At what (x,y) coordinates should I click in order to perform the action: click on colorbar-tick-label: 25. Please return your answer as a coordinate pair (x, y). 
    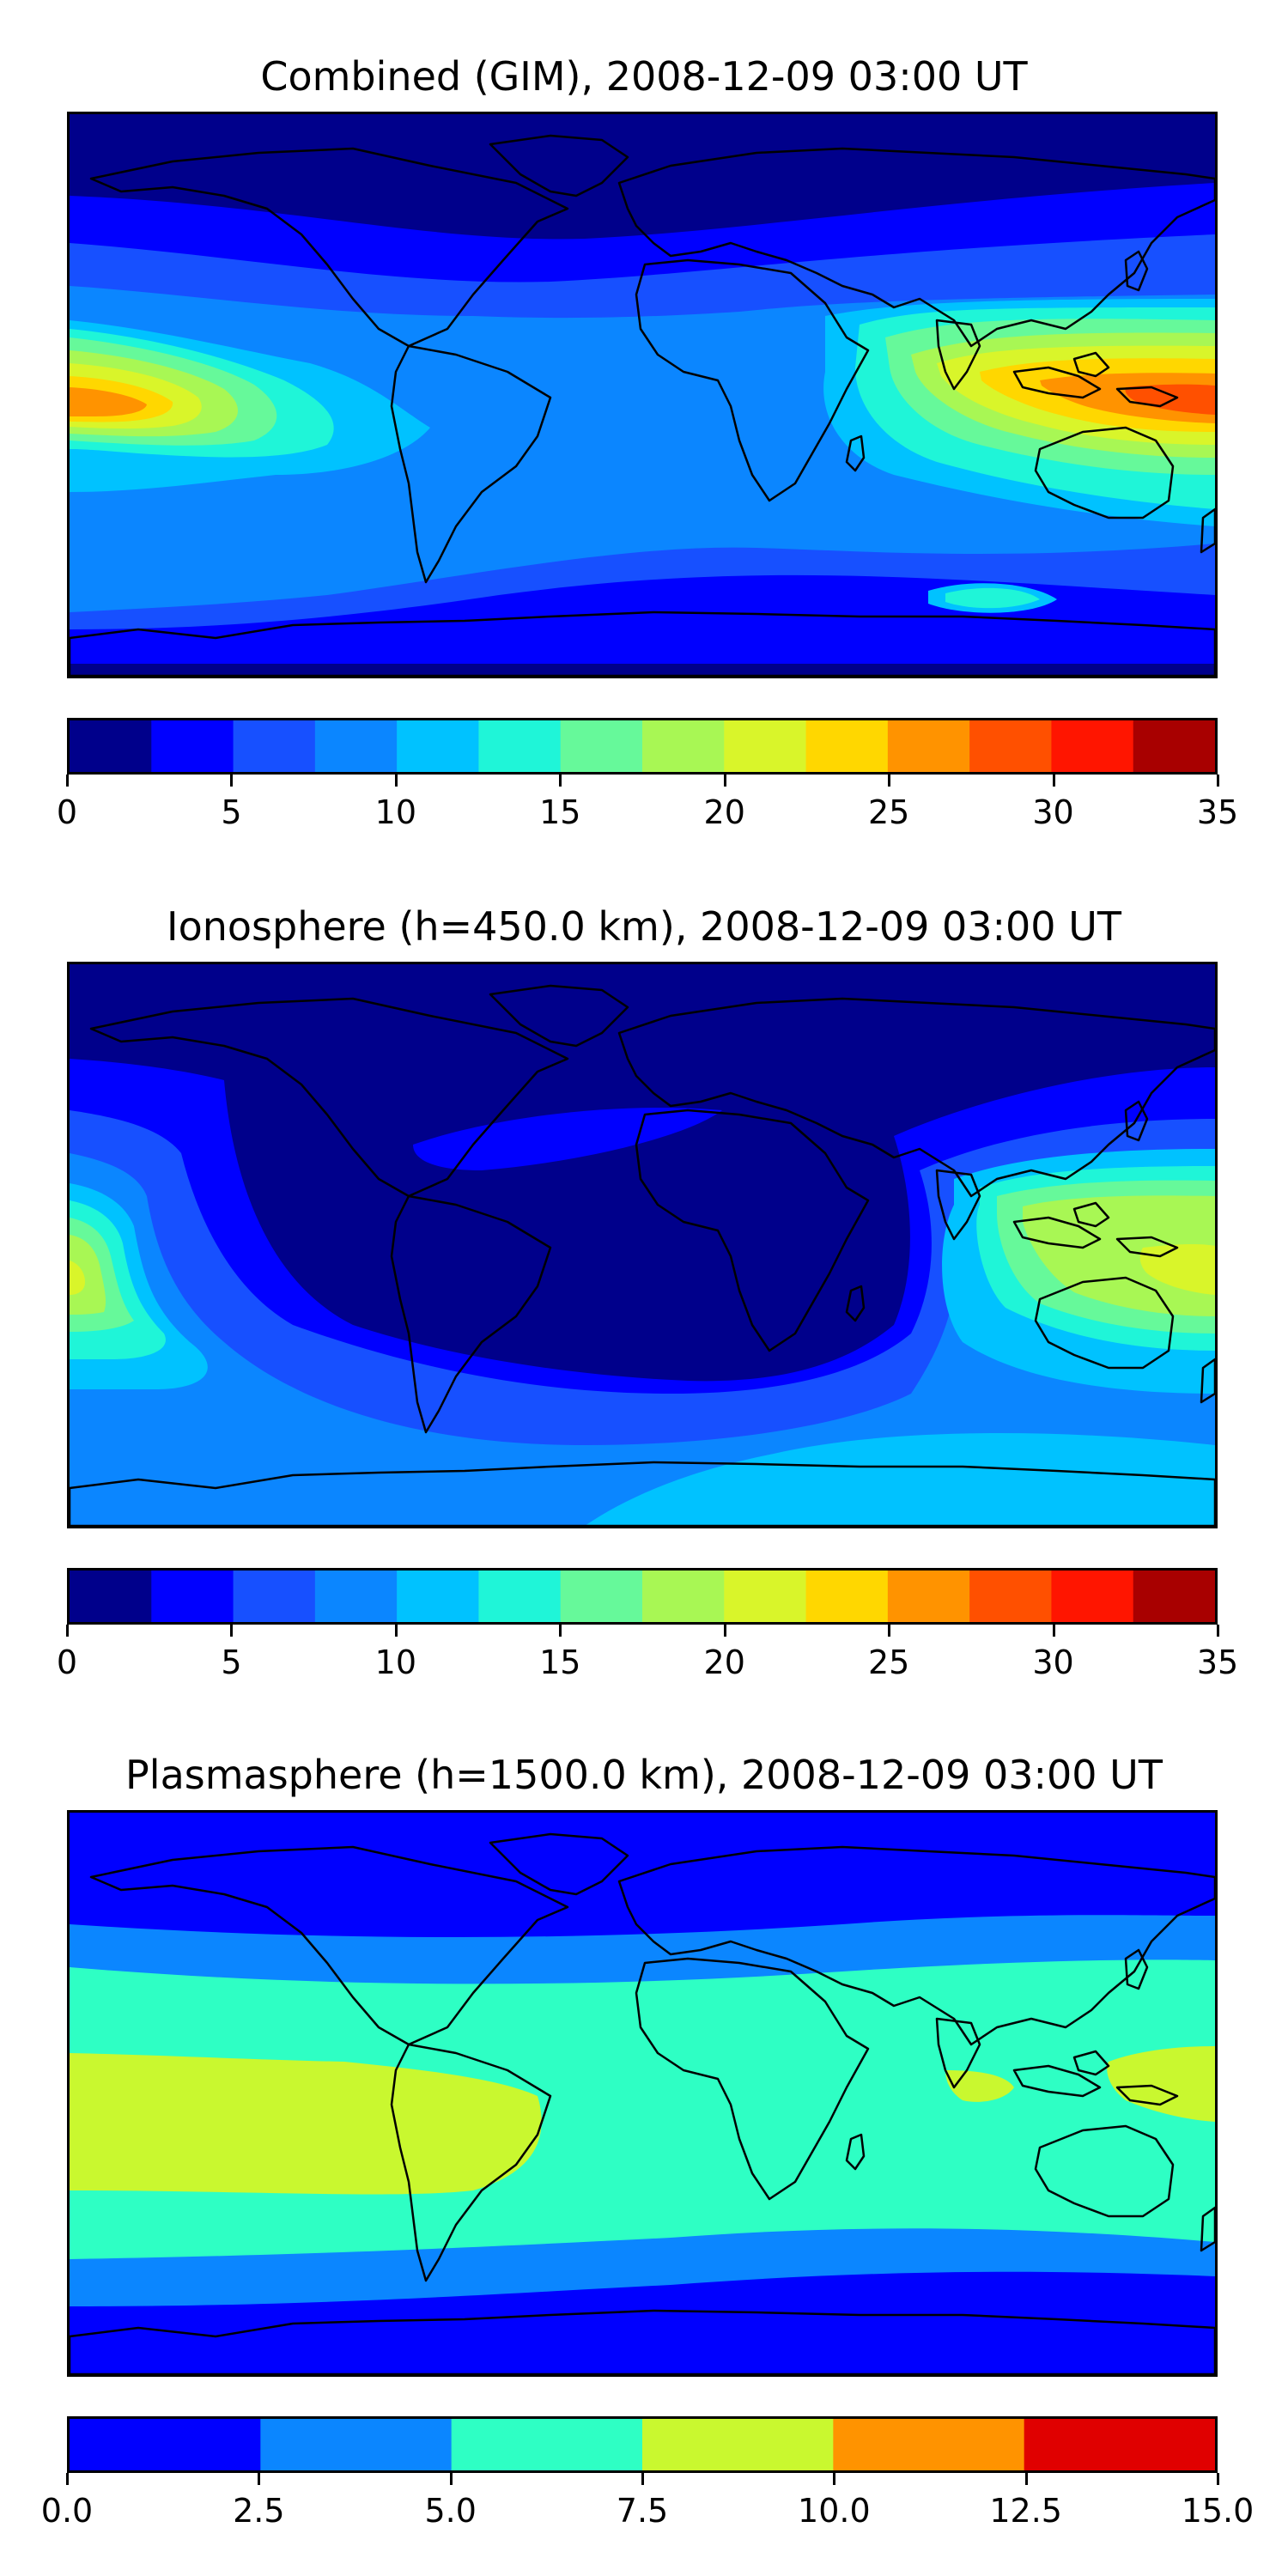
    Looking at the image, I should click on (889, 1662).